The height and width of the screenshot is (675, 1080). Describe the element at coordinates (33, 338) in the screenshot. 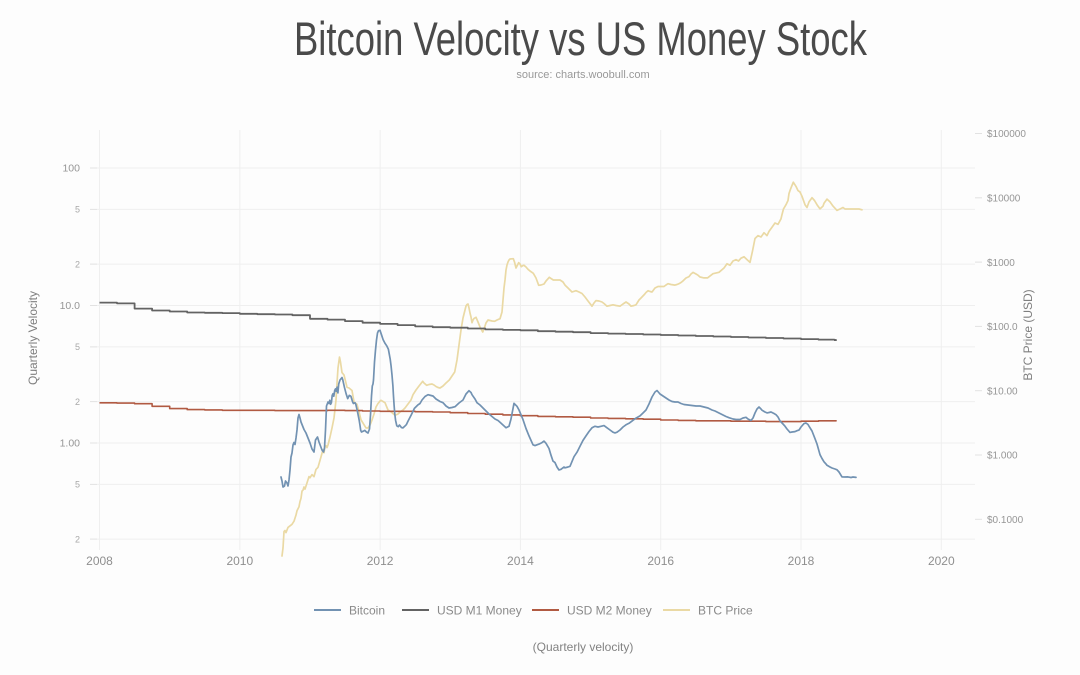

I see `svg-text: Quarterly Velocity` at that location.